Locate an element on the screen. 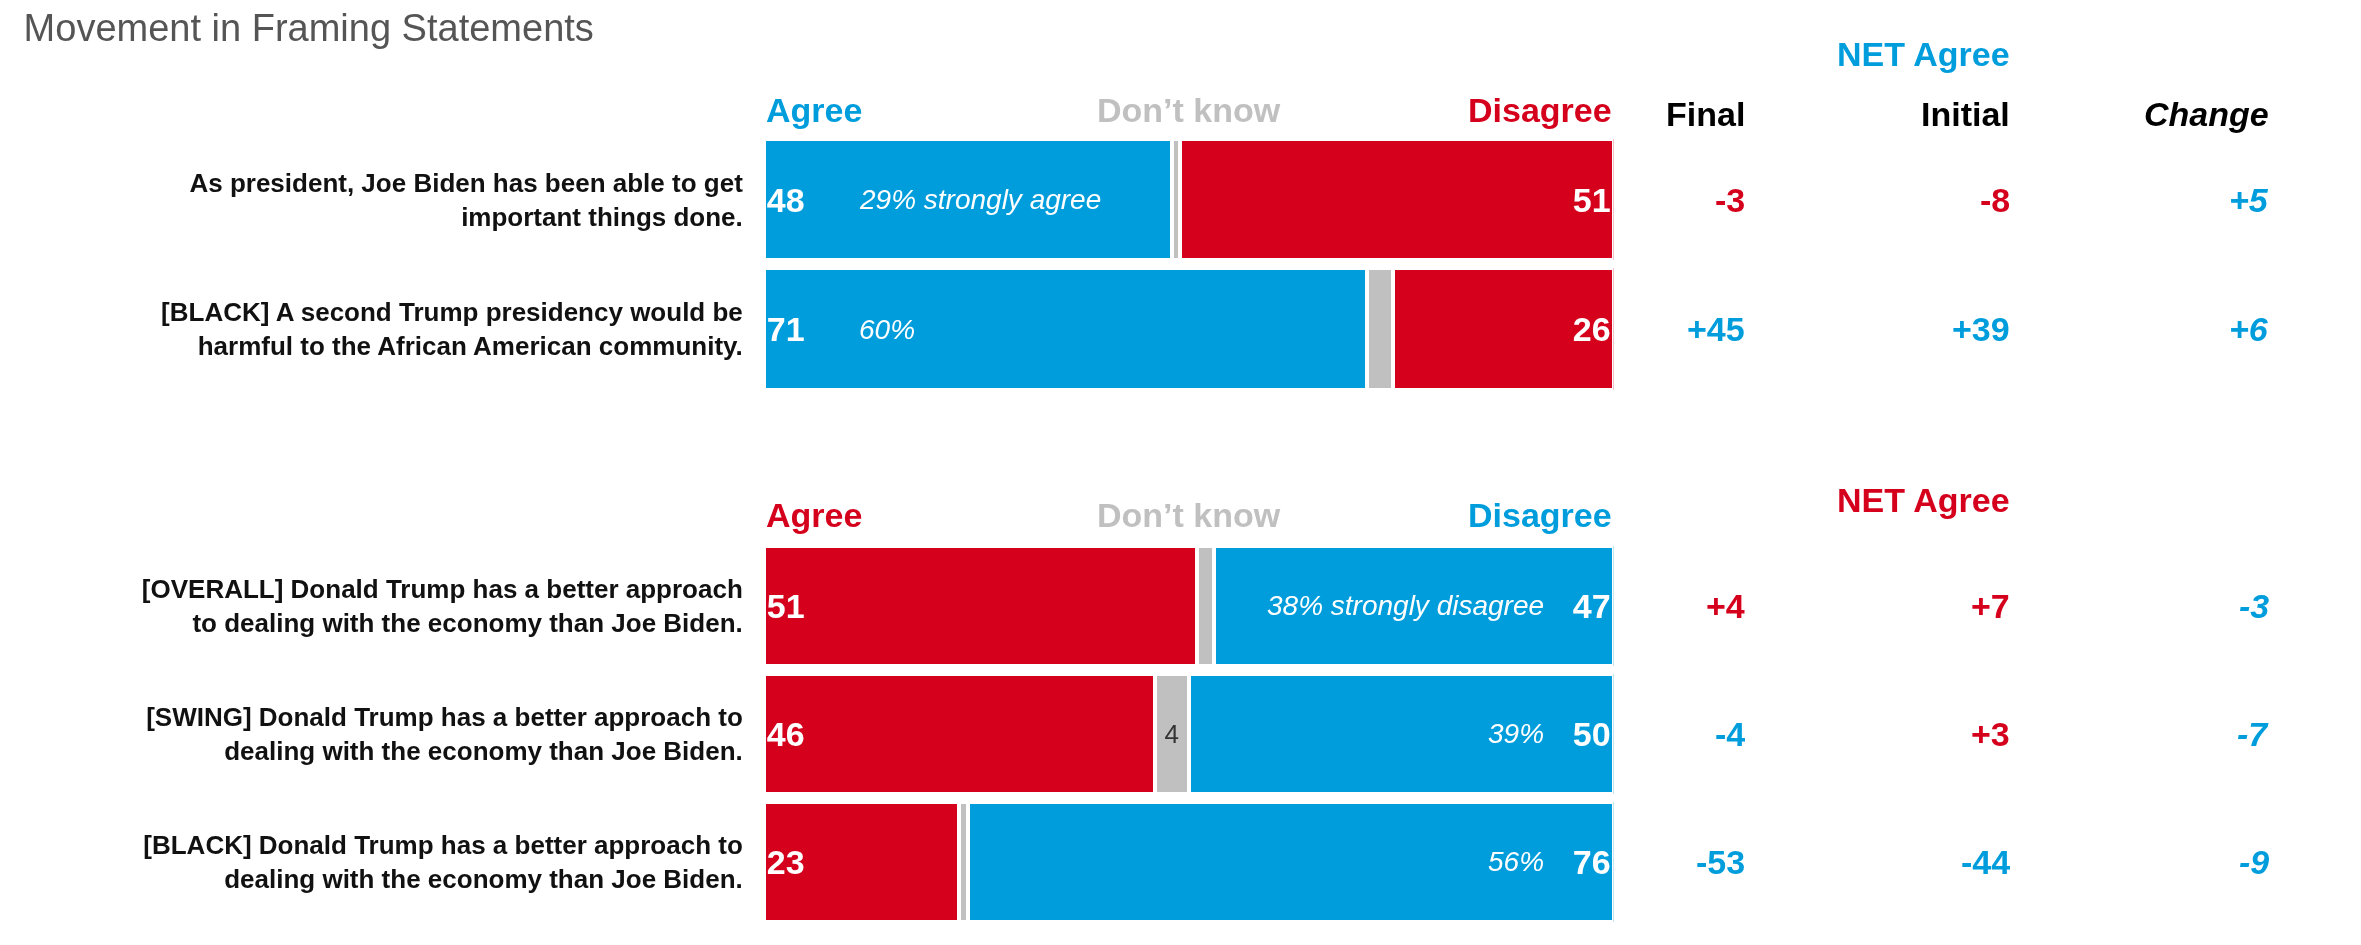  text: Final is located at coordinates (1706, 114).